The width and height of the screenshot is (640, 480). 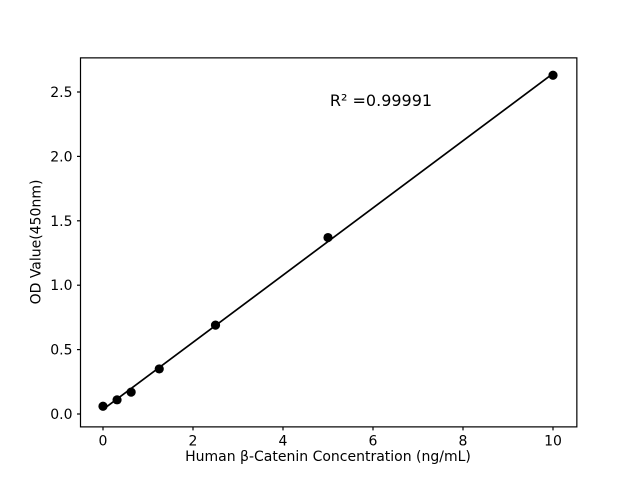 I want to click on y-tick-label: 1.0, so click(x=61, y=286).